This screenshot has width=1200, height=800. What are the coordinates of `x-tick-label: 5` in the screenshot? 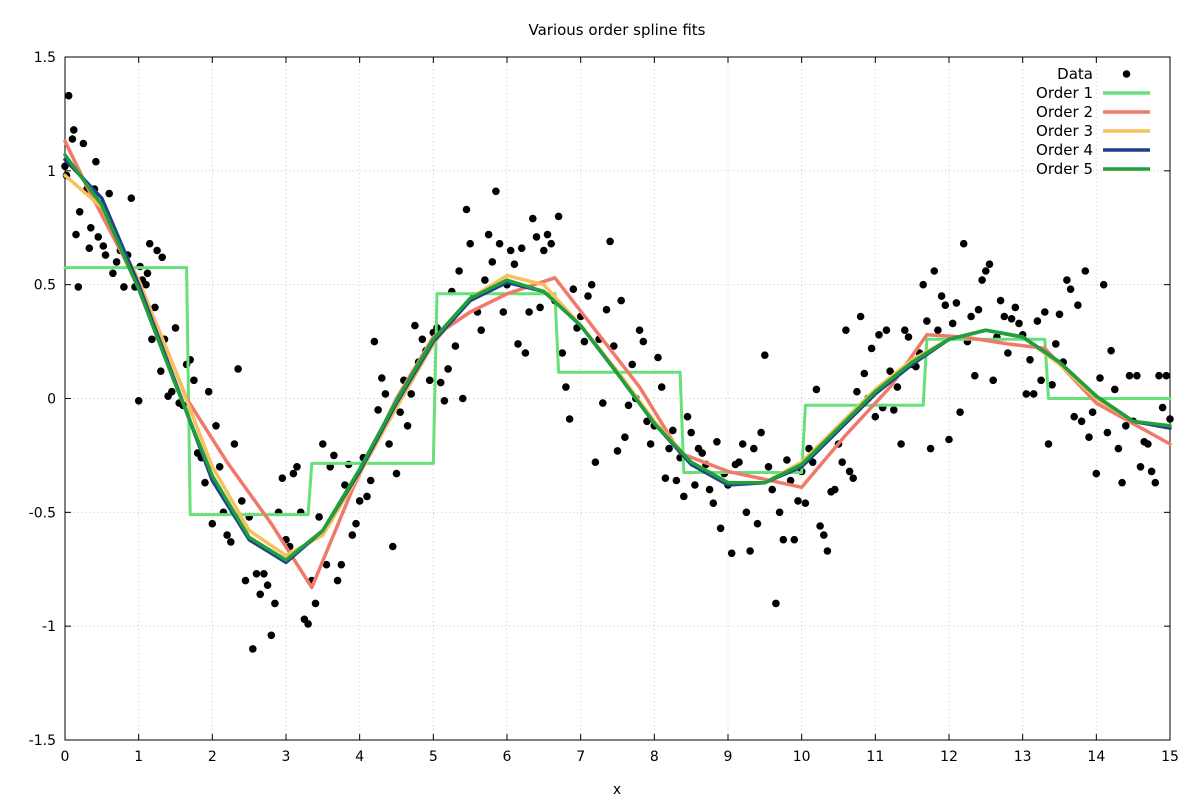 It's located at (433, 757).